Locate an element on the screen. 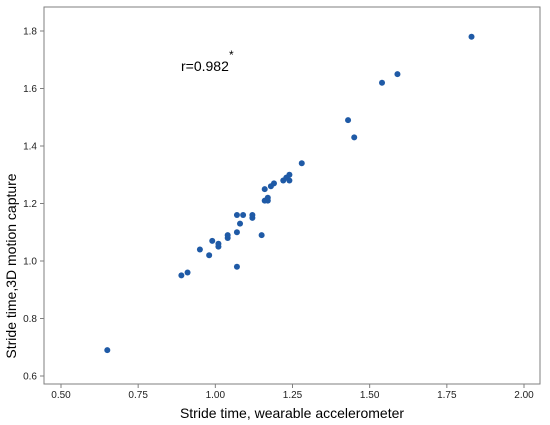 Image resolution: width=550 pixels, height=425 pixels. y-tick-label: 0.8 is located at coordinates (30, 319).